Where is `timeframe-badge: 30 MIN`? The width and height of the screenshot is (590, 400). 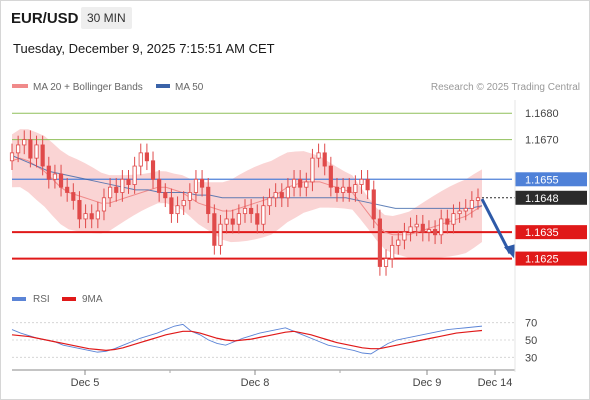
timeframe-badge: 30 MIN is located at coordinates (106, 18).